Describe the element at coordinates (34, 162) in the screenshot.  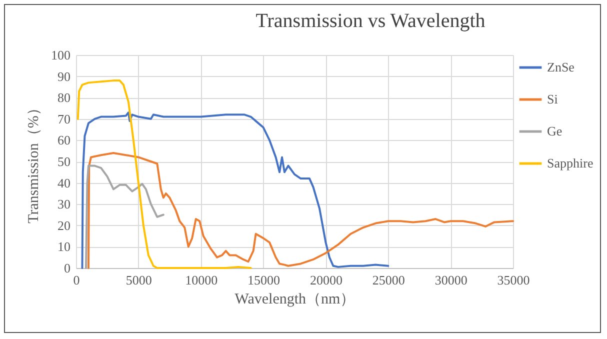
I see `y-axis-title: Transmission（%）` at that location.